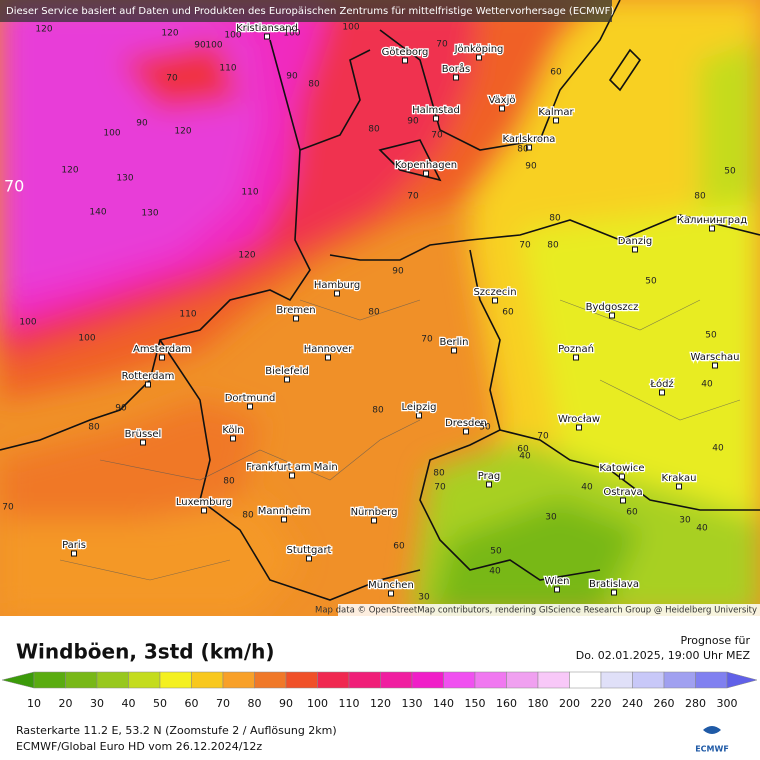  Describe the element at coordinates (556, 112) in the screenshot. I see `city-label: Kalmar` at that location.